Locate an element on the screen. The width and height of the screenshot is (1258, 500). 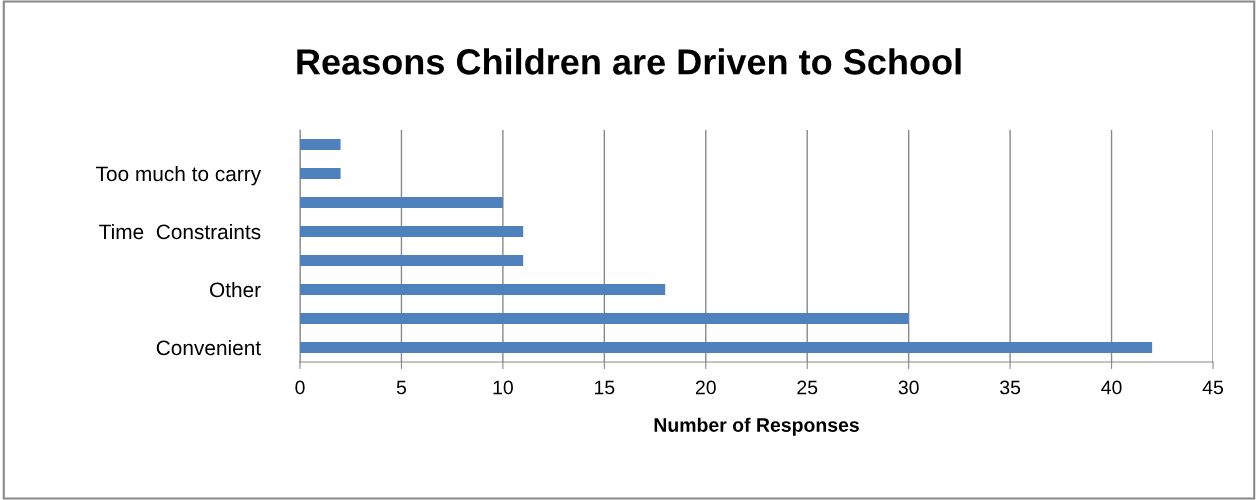
y-tick-label: Too much to carry is located at coordinates (179, 175).